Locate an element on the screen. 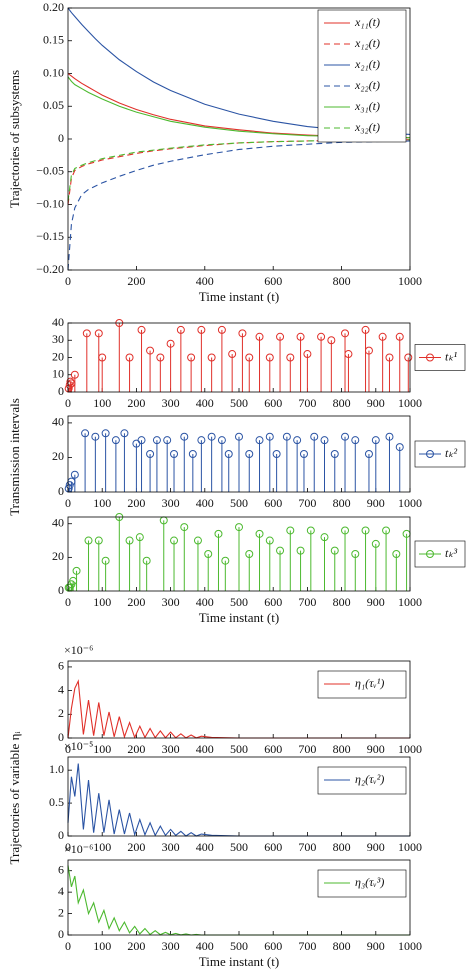  axis-multiplier: ×10⁻⁵ is located at coordinates (78, 746).